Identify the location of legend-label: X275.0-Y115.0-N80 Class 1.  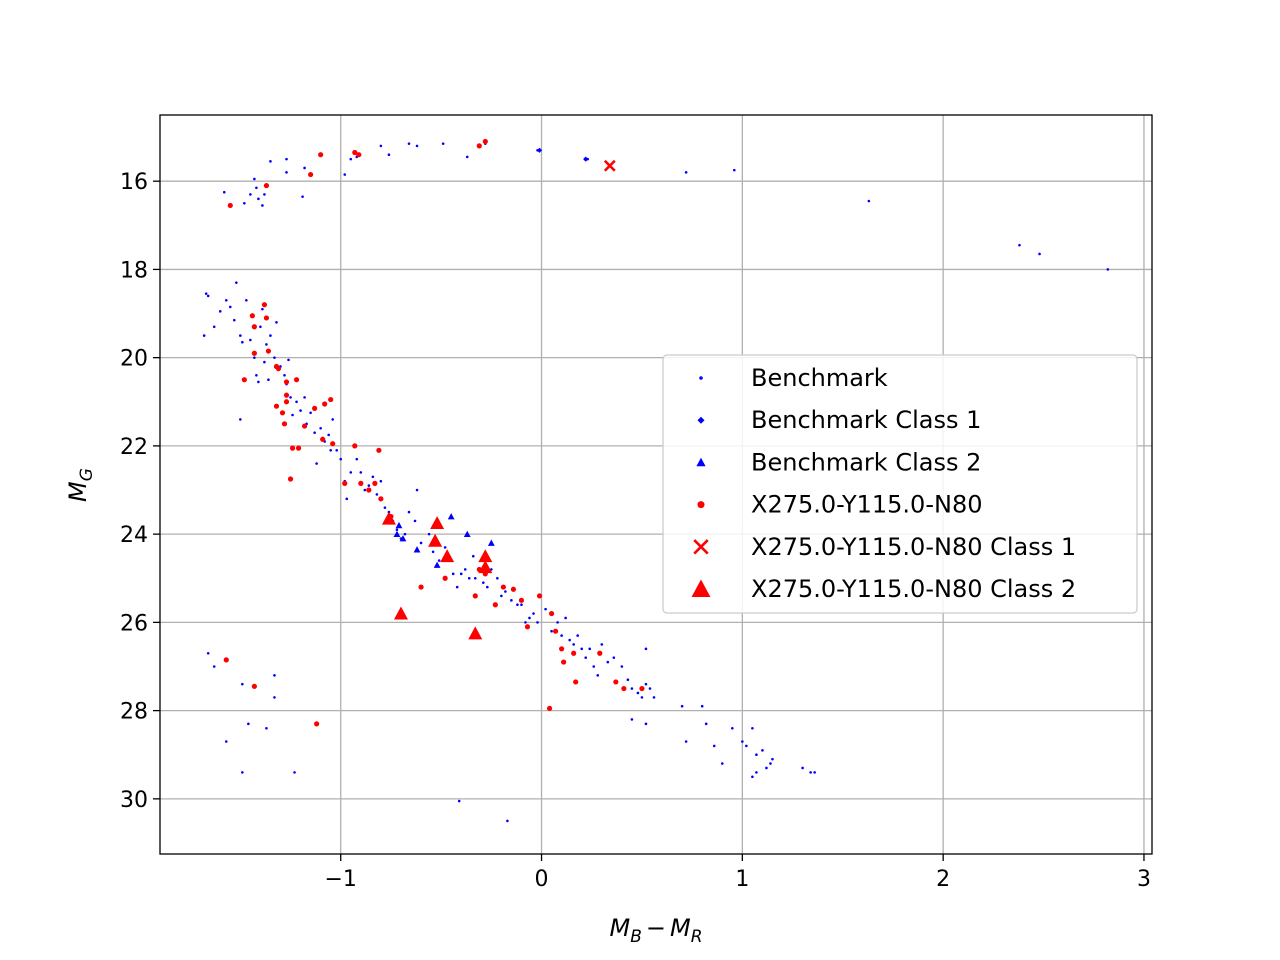
(913, 547).